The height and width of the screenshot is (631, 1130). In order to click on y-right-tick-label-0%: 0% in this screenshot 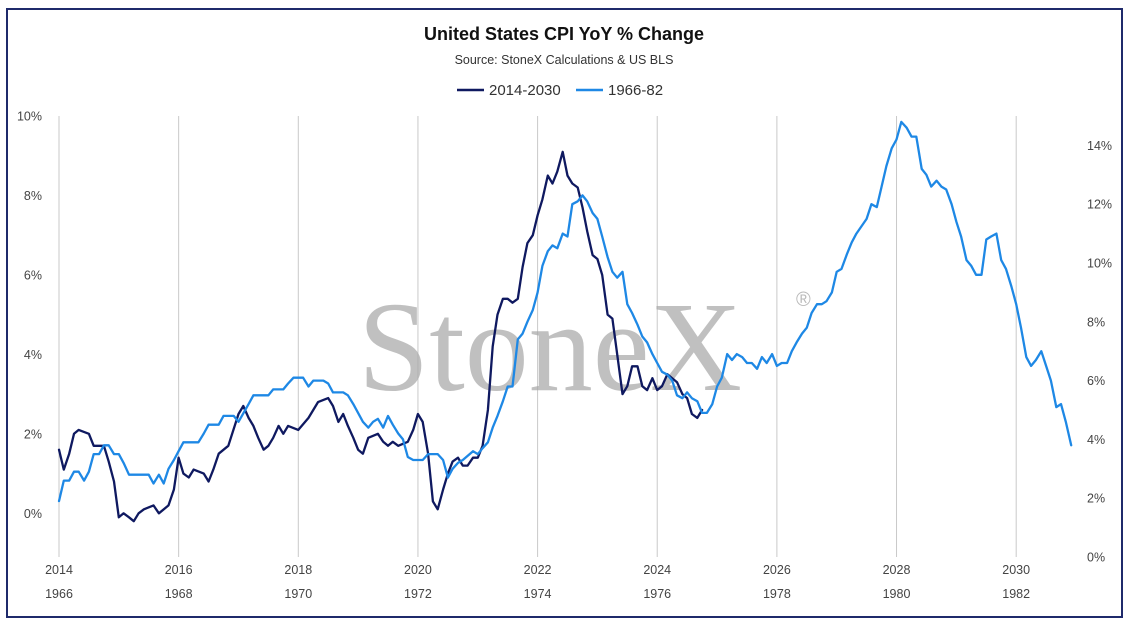, I will do `click(1096, 558)`.